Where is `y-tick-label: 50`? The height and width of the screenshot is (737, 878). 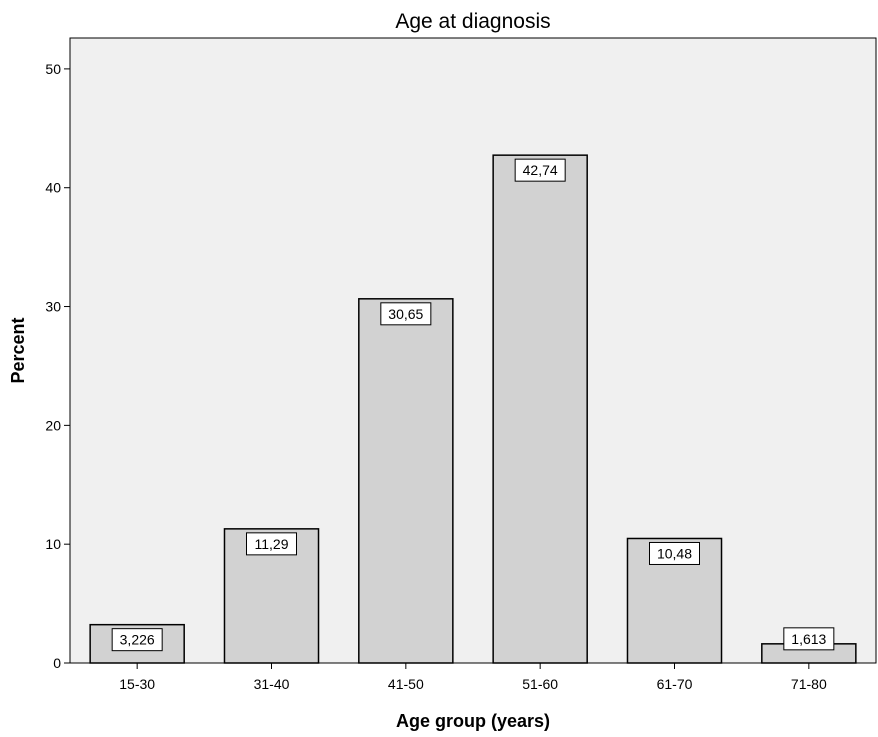
y-tick-label: 50 is located at coordinates (53, 69).